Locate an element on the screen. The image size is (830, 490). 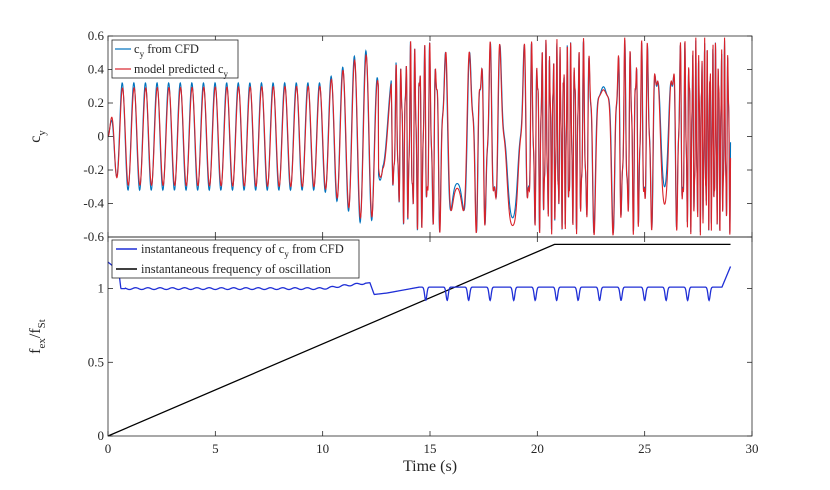
bottom-ylabel-mid: /f is located at coordinates (35, 333).